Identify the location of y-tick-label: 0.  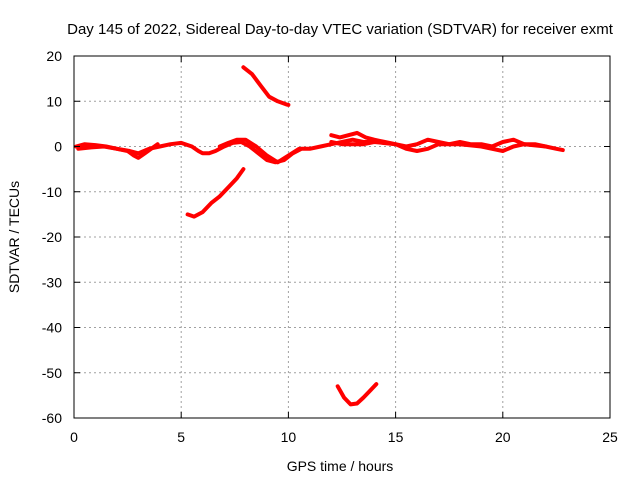
(58, 147).